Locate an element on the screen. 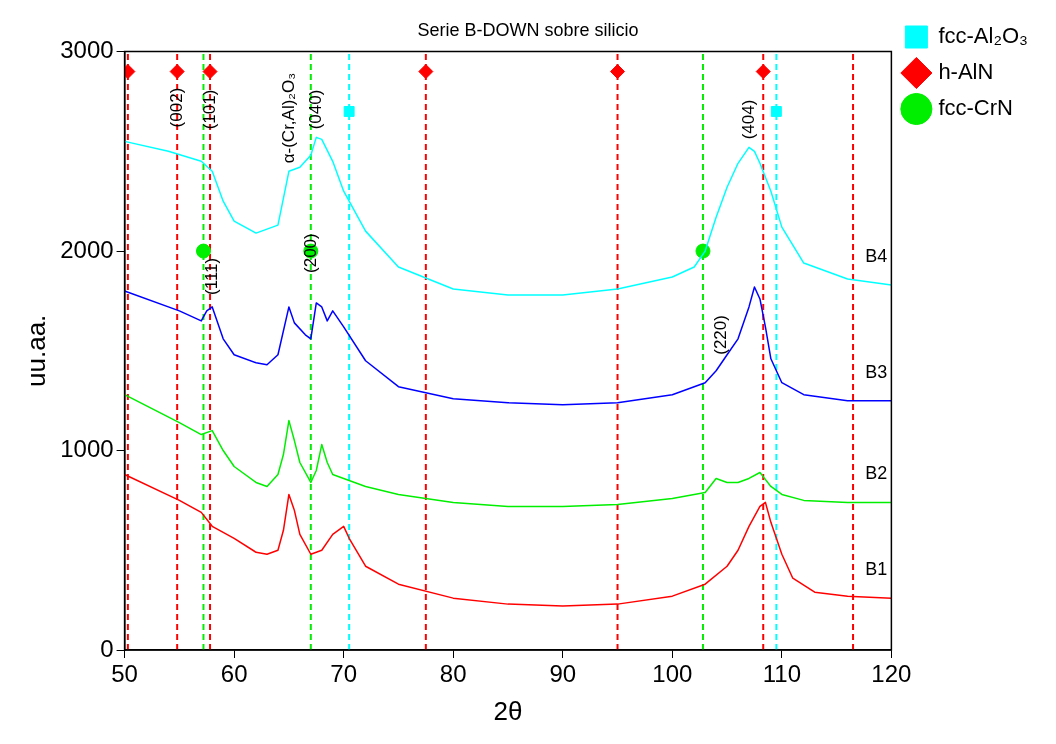 This screenshot has height=744, width=1056. x-tick-label: 80 is located at coordinates (453, 674).